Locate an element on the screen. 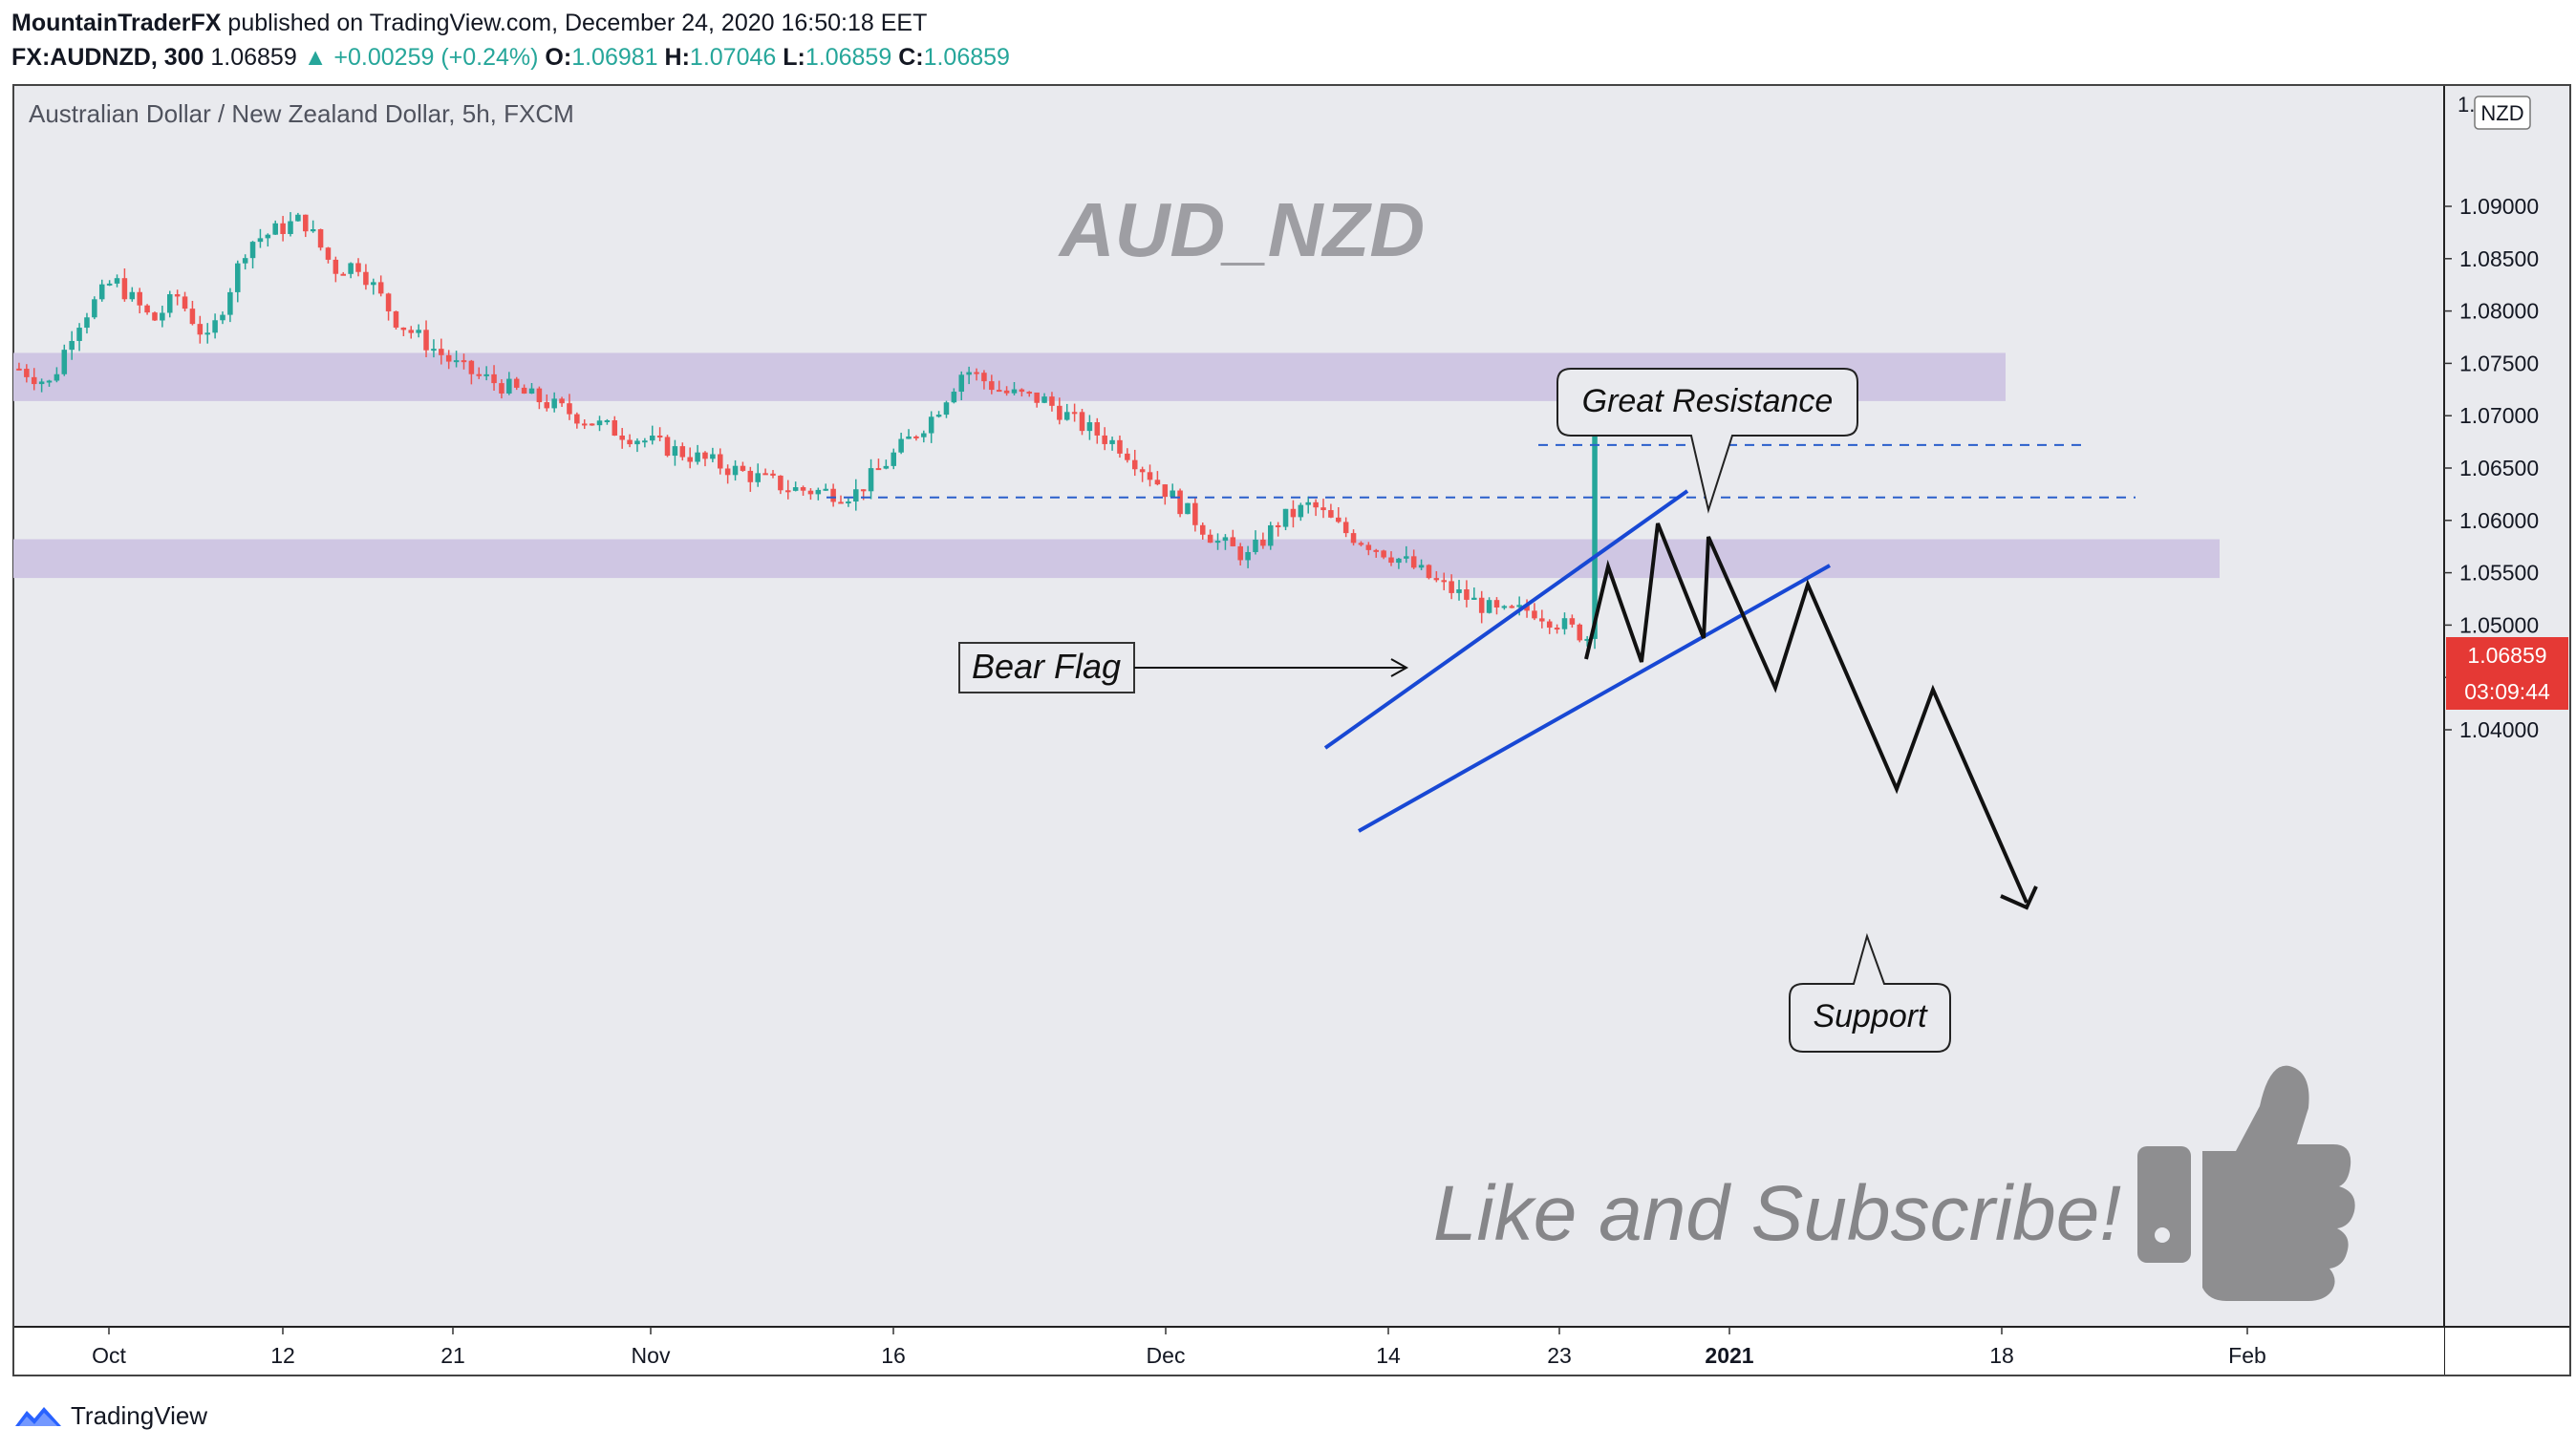  currency-badge is located at coordinates (2502, 113).